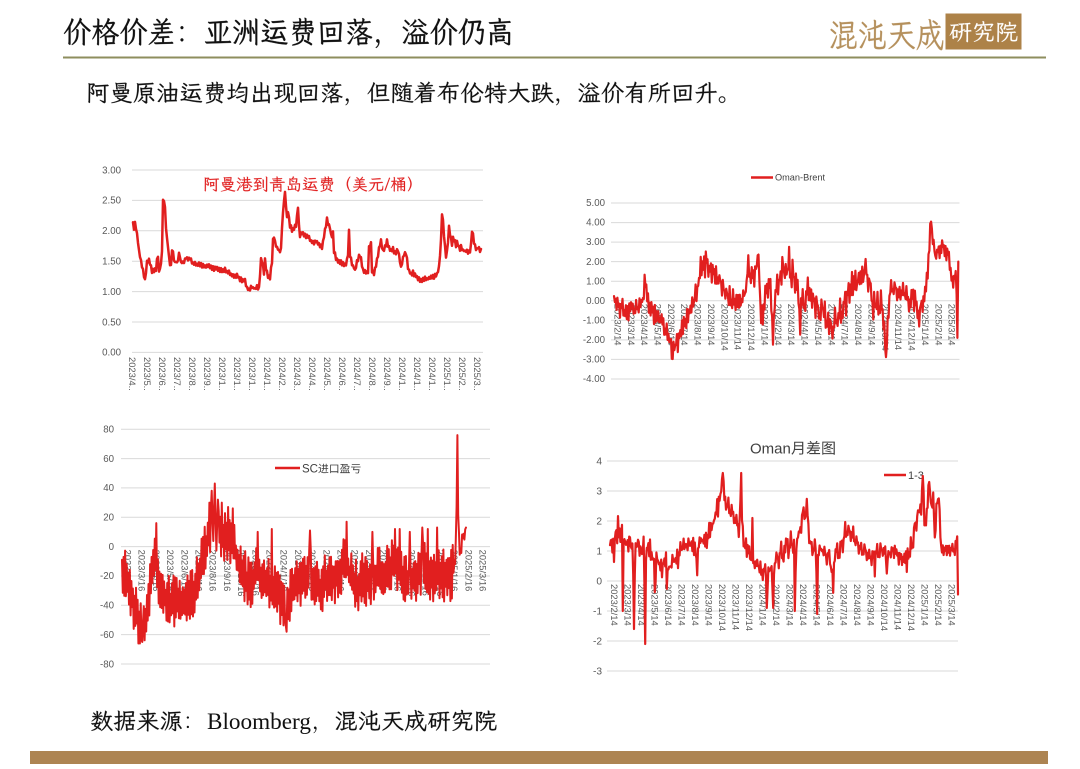 Image resolution: width=1080 pixels, height=769 pixels. What do you see at coordinates (898, 607) in the screenshot?
I see `svg-text: 2024/11/14` at bounding box center [898, 607].